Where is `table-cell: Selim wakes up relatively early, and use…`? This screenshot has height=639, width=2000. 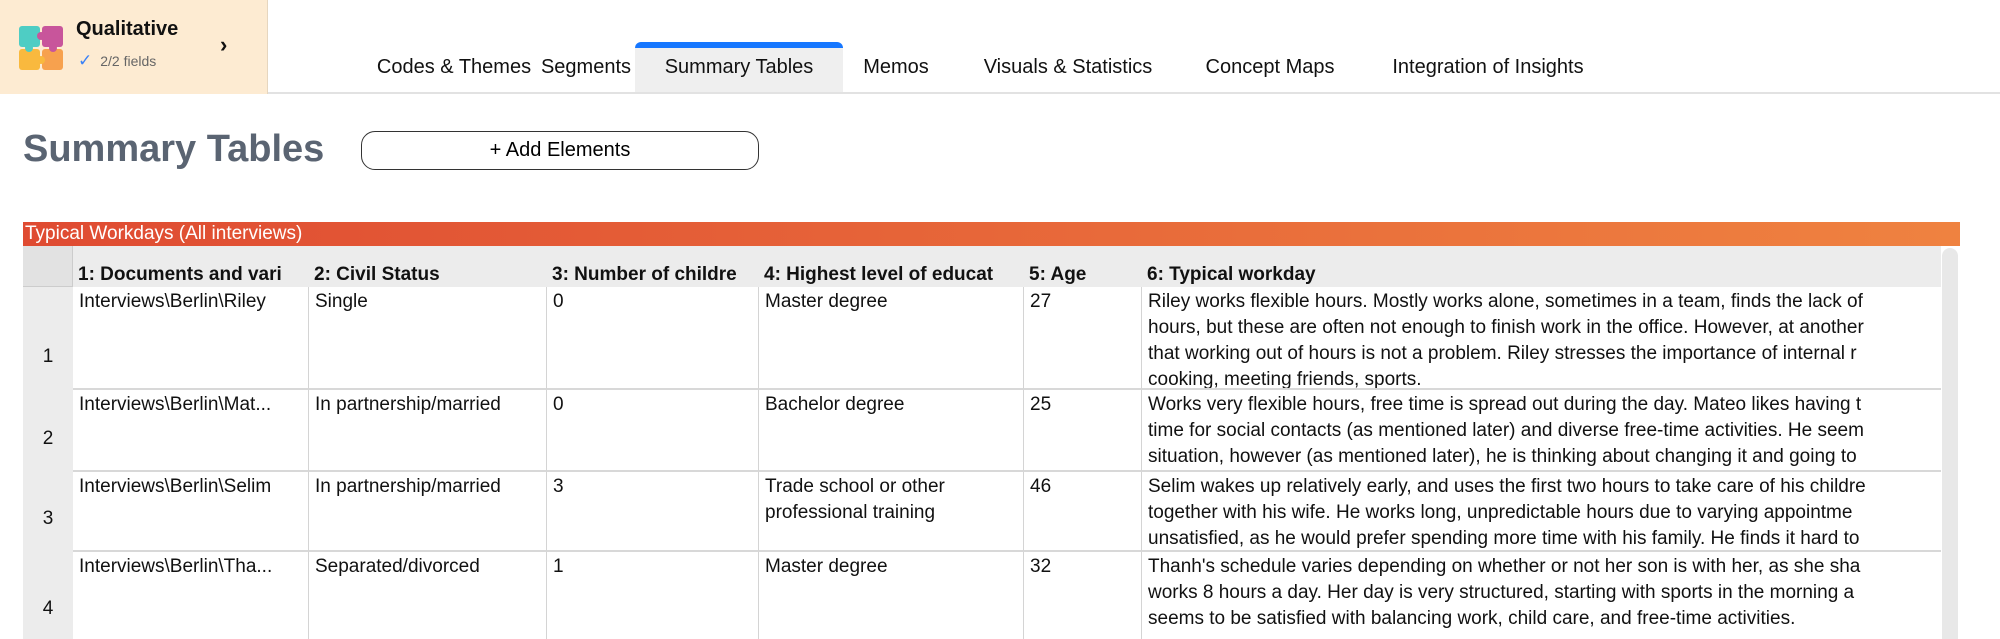 table-cell: Selim wakes up relatively early, and use… is located at coordinates (1541, 512).